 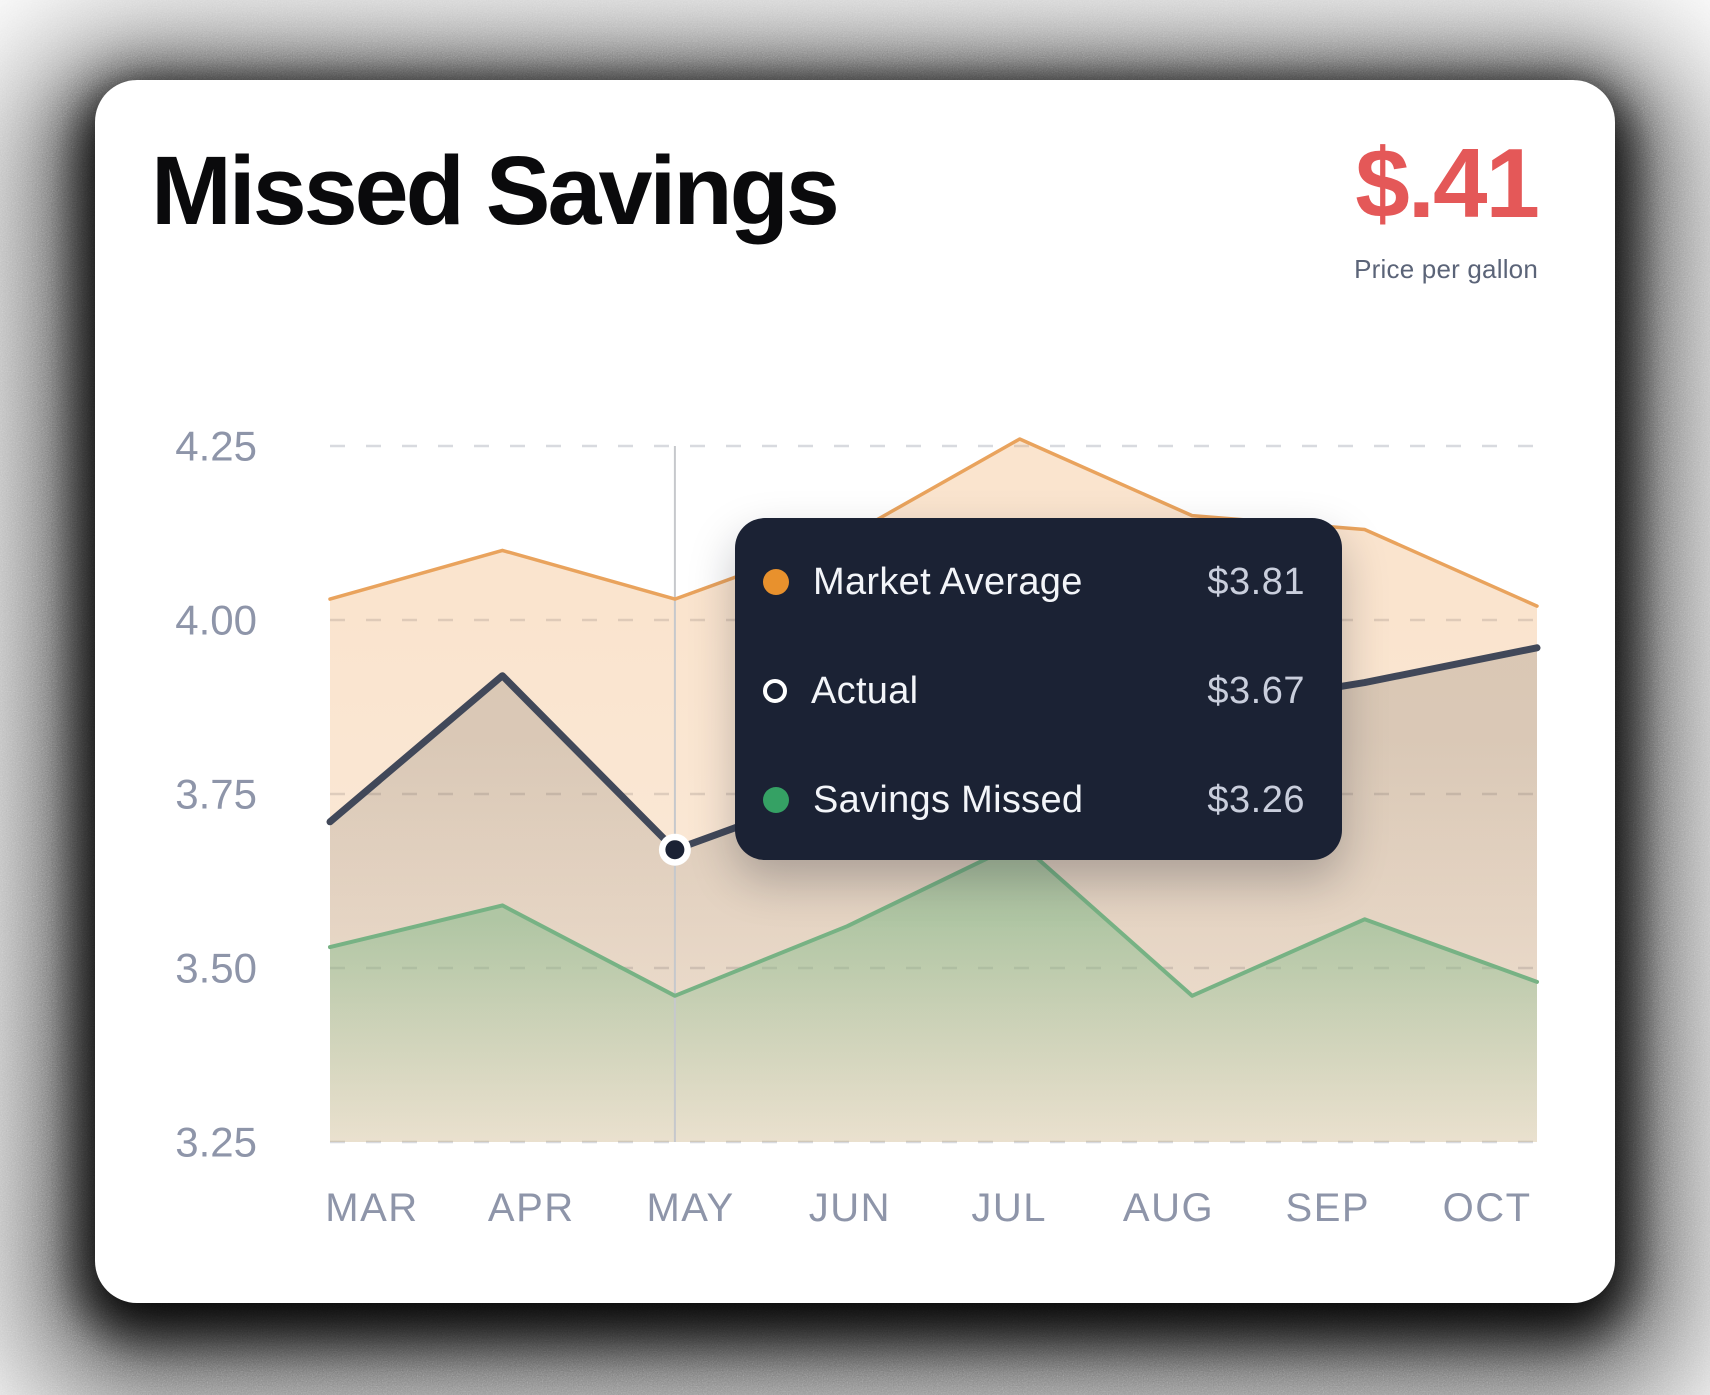 What do you see at coordinates (1256, 690) in the screenshot?
I see `tooltip-series-value: $3.67` at bounding box center [1256, 690].